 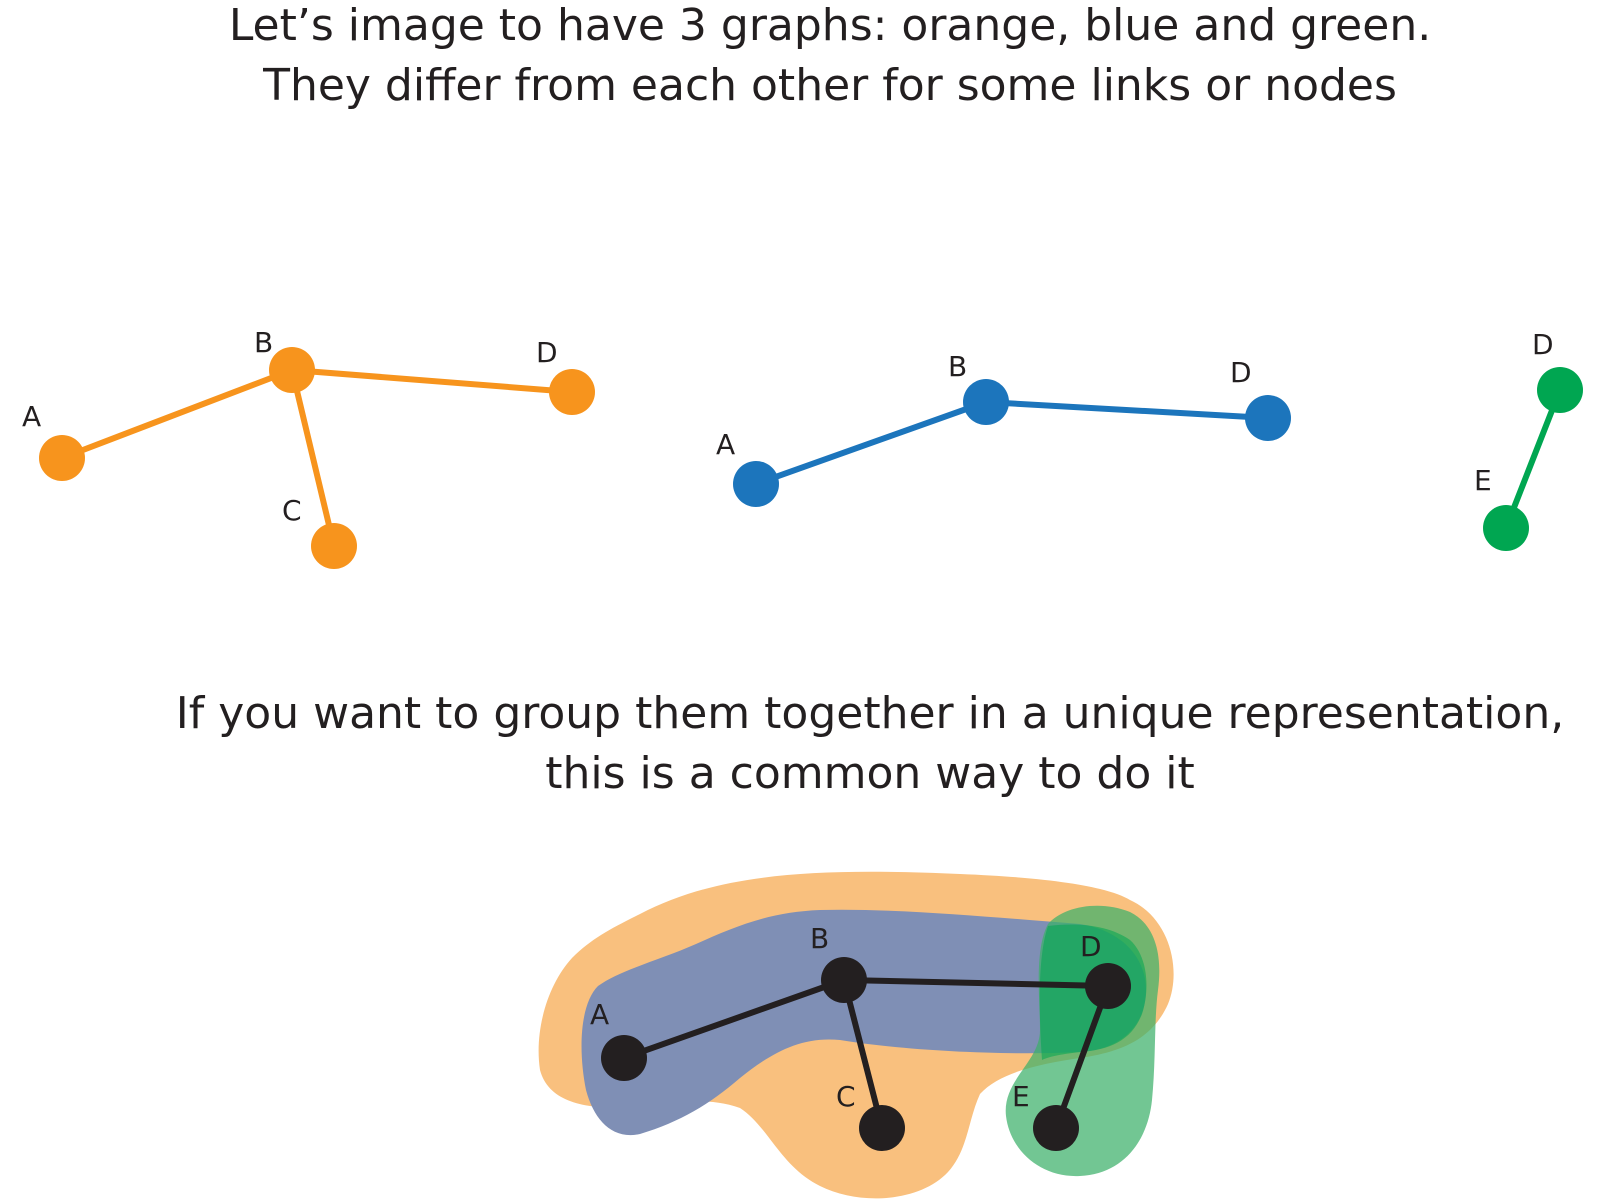 What do you see at coordinates (572, 392) in the screenshot?
I see `orange-node-d` at bounding box center [572, 392].